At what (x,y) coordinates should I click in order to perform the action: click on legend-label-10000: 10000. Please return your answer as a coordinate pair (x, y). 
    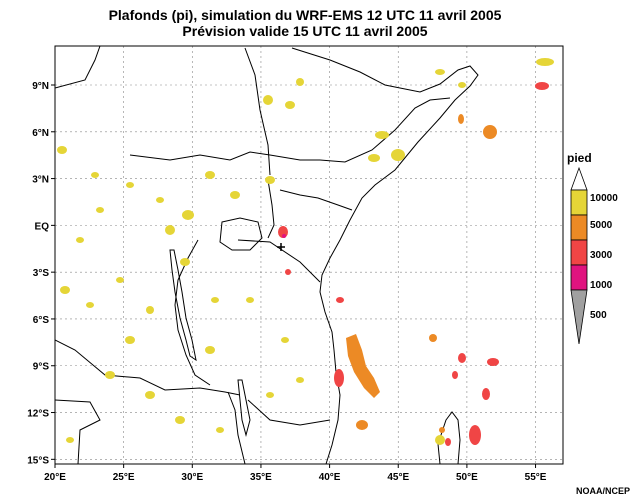
    Looking at the image, I should click on (604, 198).